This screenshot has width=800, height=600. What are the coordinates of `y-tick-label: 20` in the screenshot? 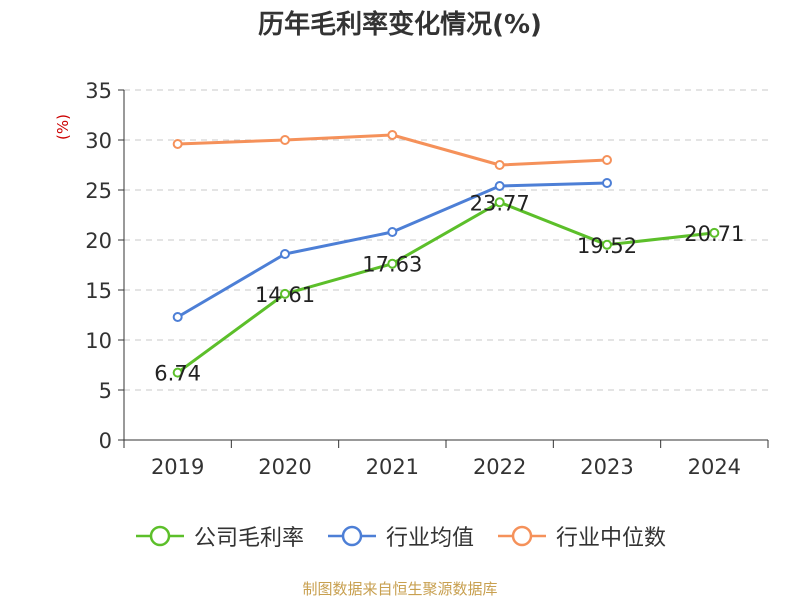 It's located at (98, 241).